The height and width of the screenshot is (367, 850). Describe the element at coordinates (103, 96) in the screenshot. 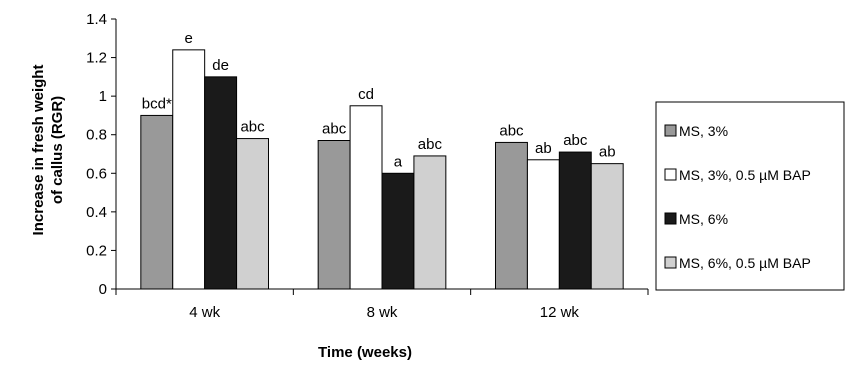

I see `y-tick-label: 1` at that location.